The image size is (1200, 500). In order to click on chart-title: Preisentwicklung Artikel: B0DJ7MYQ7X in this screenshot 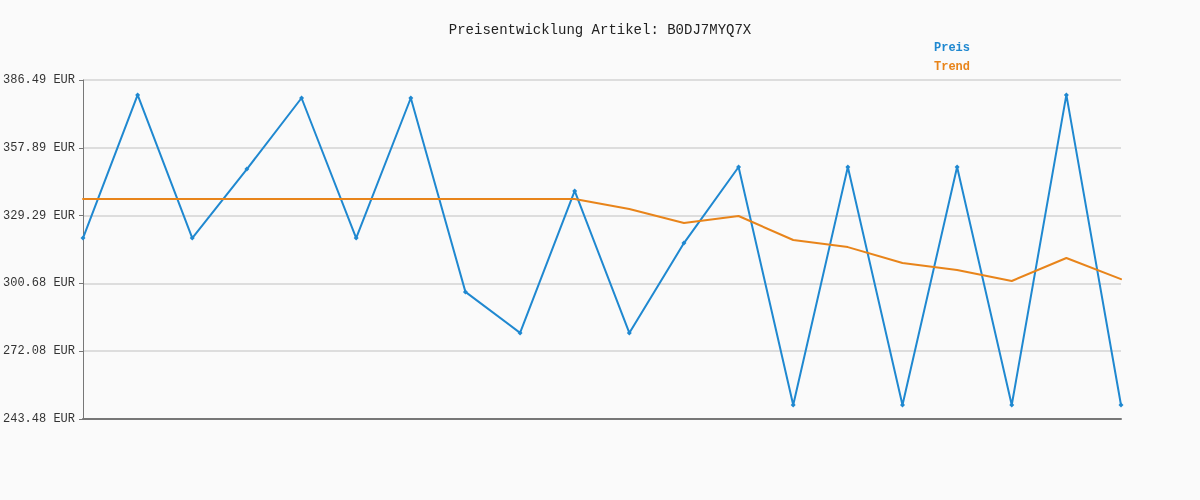, I will do `click(600, 30)`.